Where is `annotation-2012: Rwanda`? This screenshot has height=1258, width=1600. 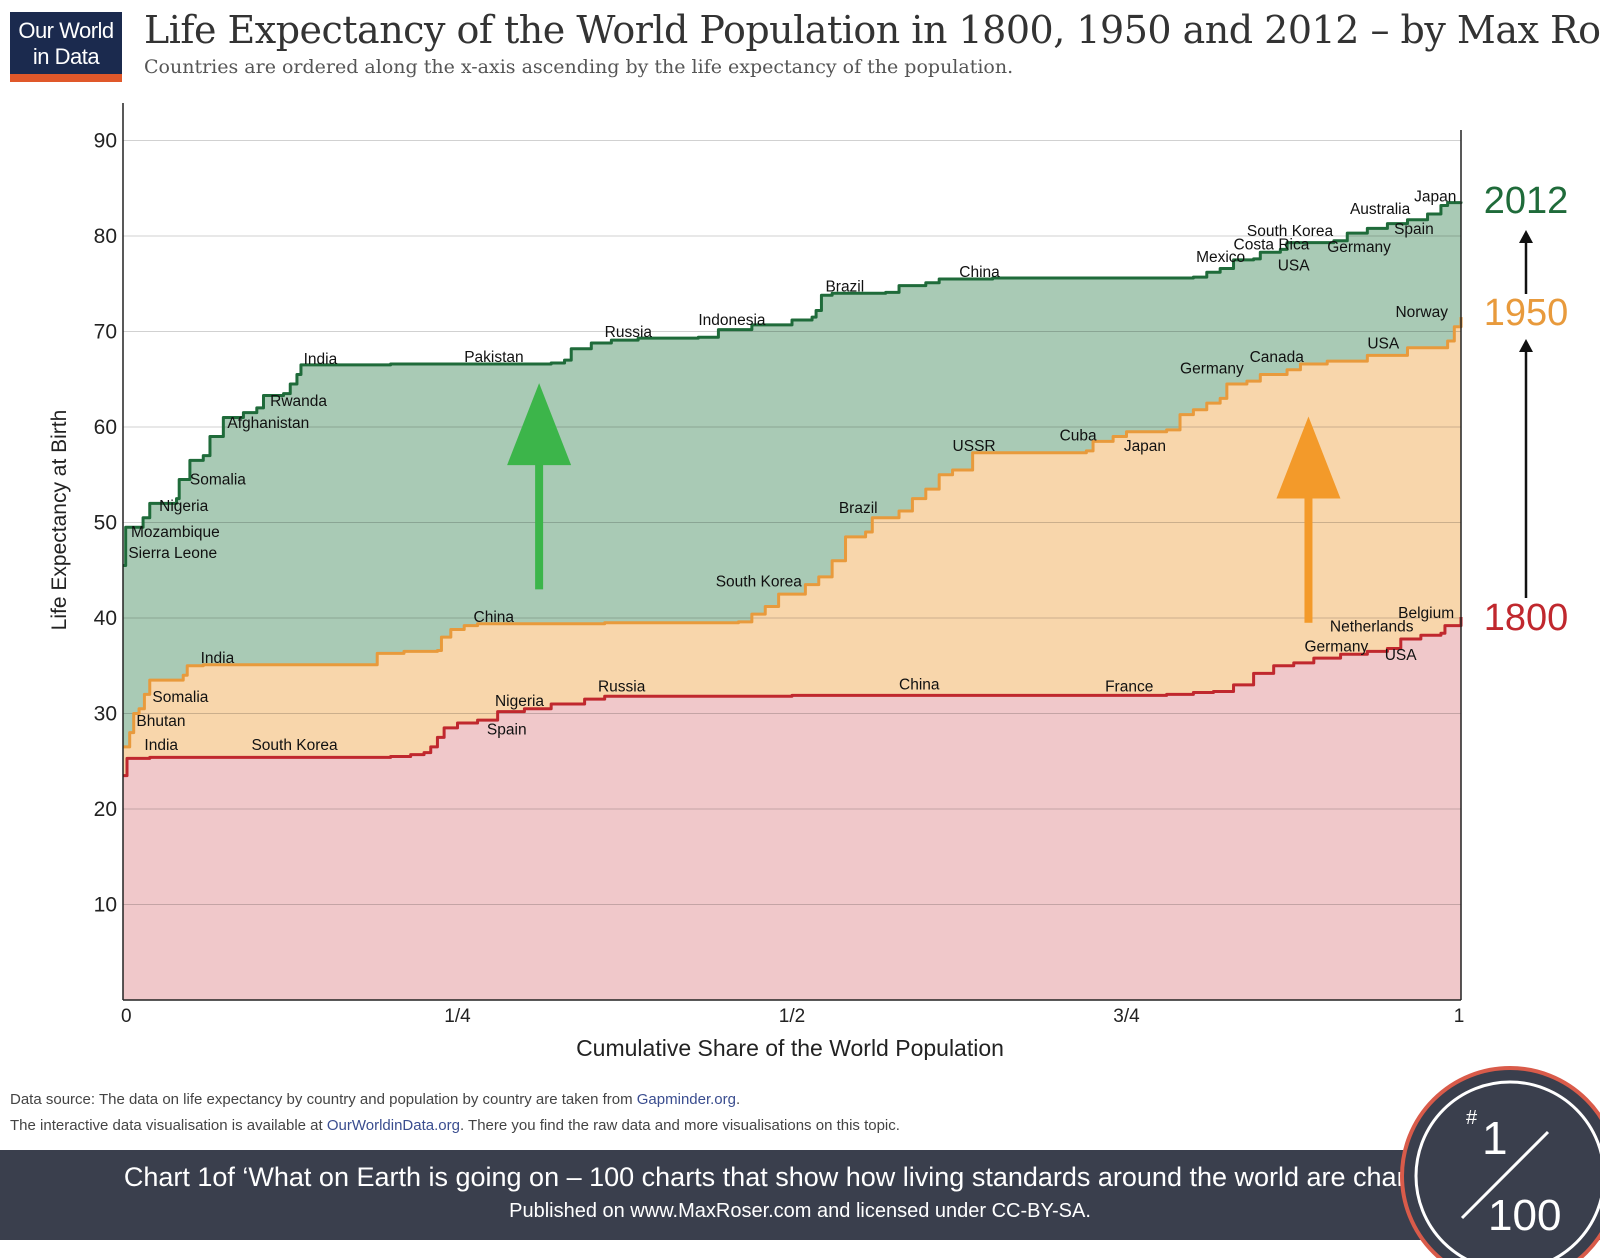 annotation-2012: Rwanda is located at coordinates (298, 401).